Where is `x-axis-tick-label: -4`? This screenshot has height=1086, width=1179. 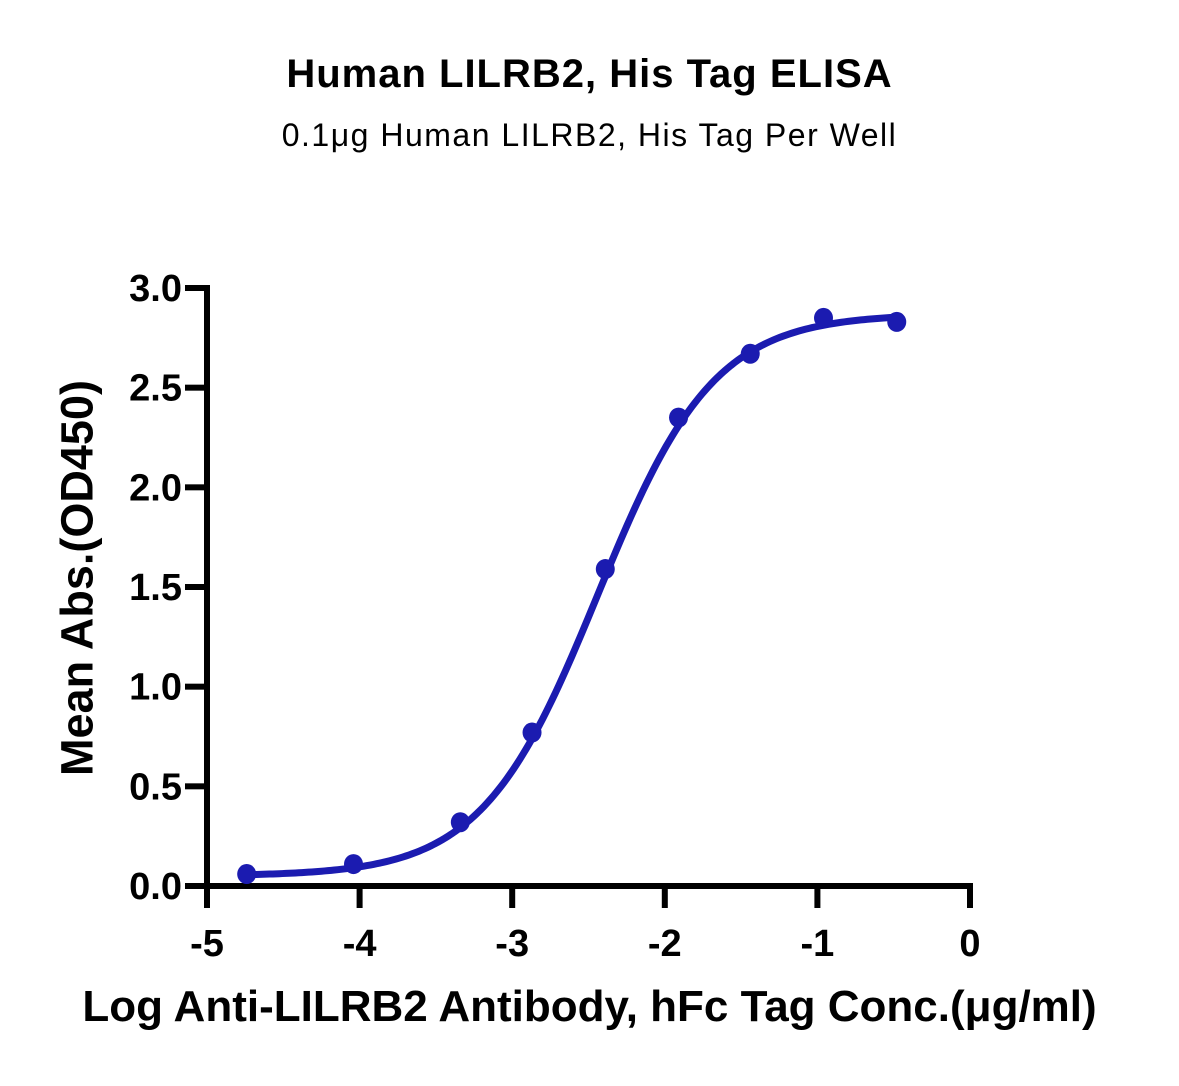 x-axis-tick-label: -4 is located at coordinates (360, 944).